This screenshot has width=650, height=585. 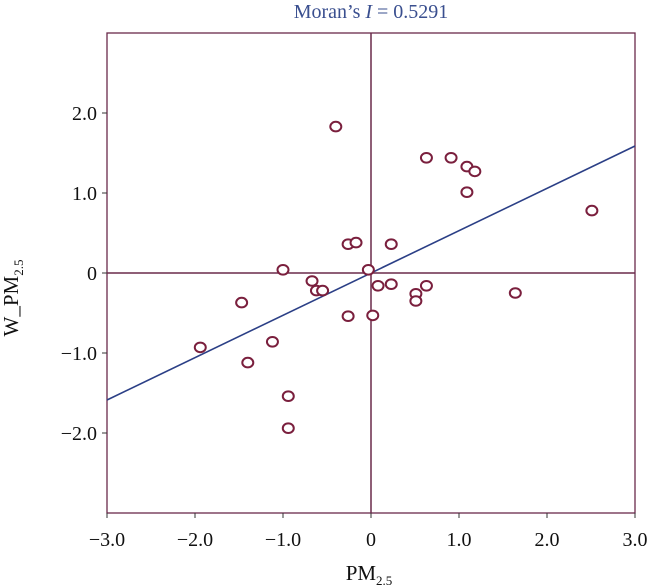 I want to click on chart-title: Moran’s I = 0.5291, so click(x=371, y=12).